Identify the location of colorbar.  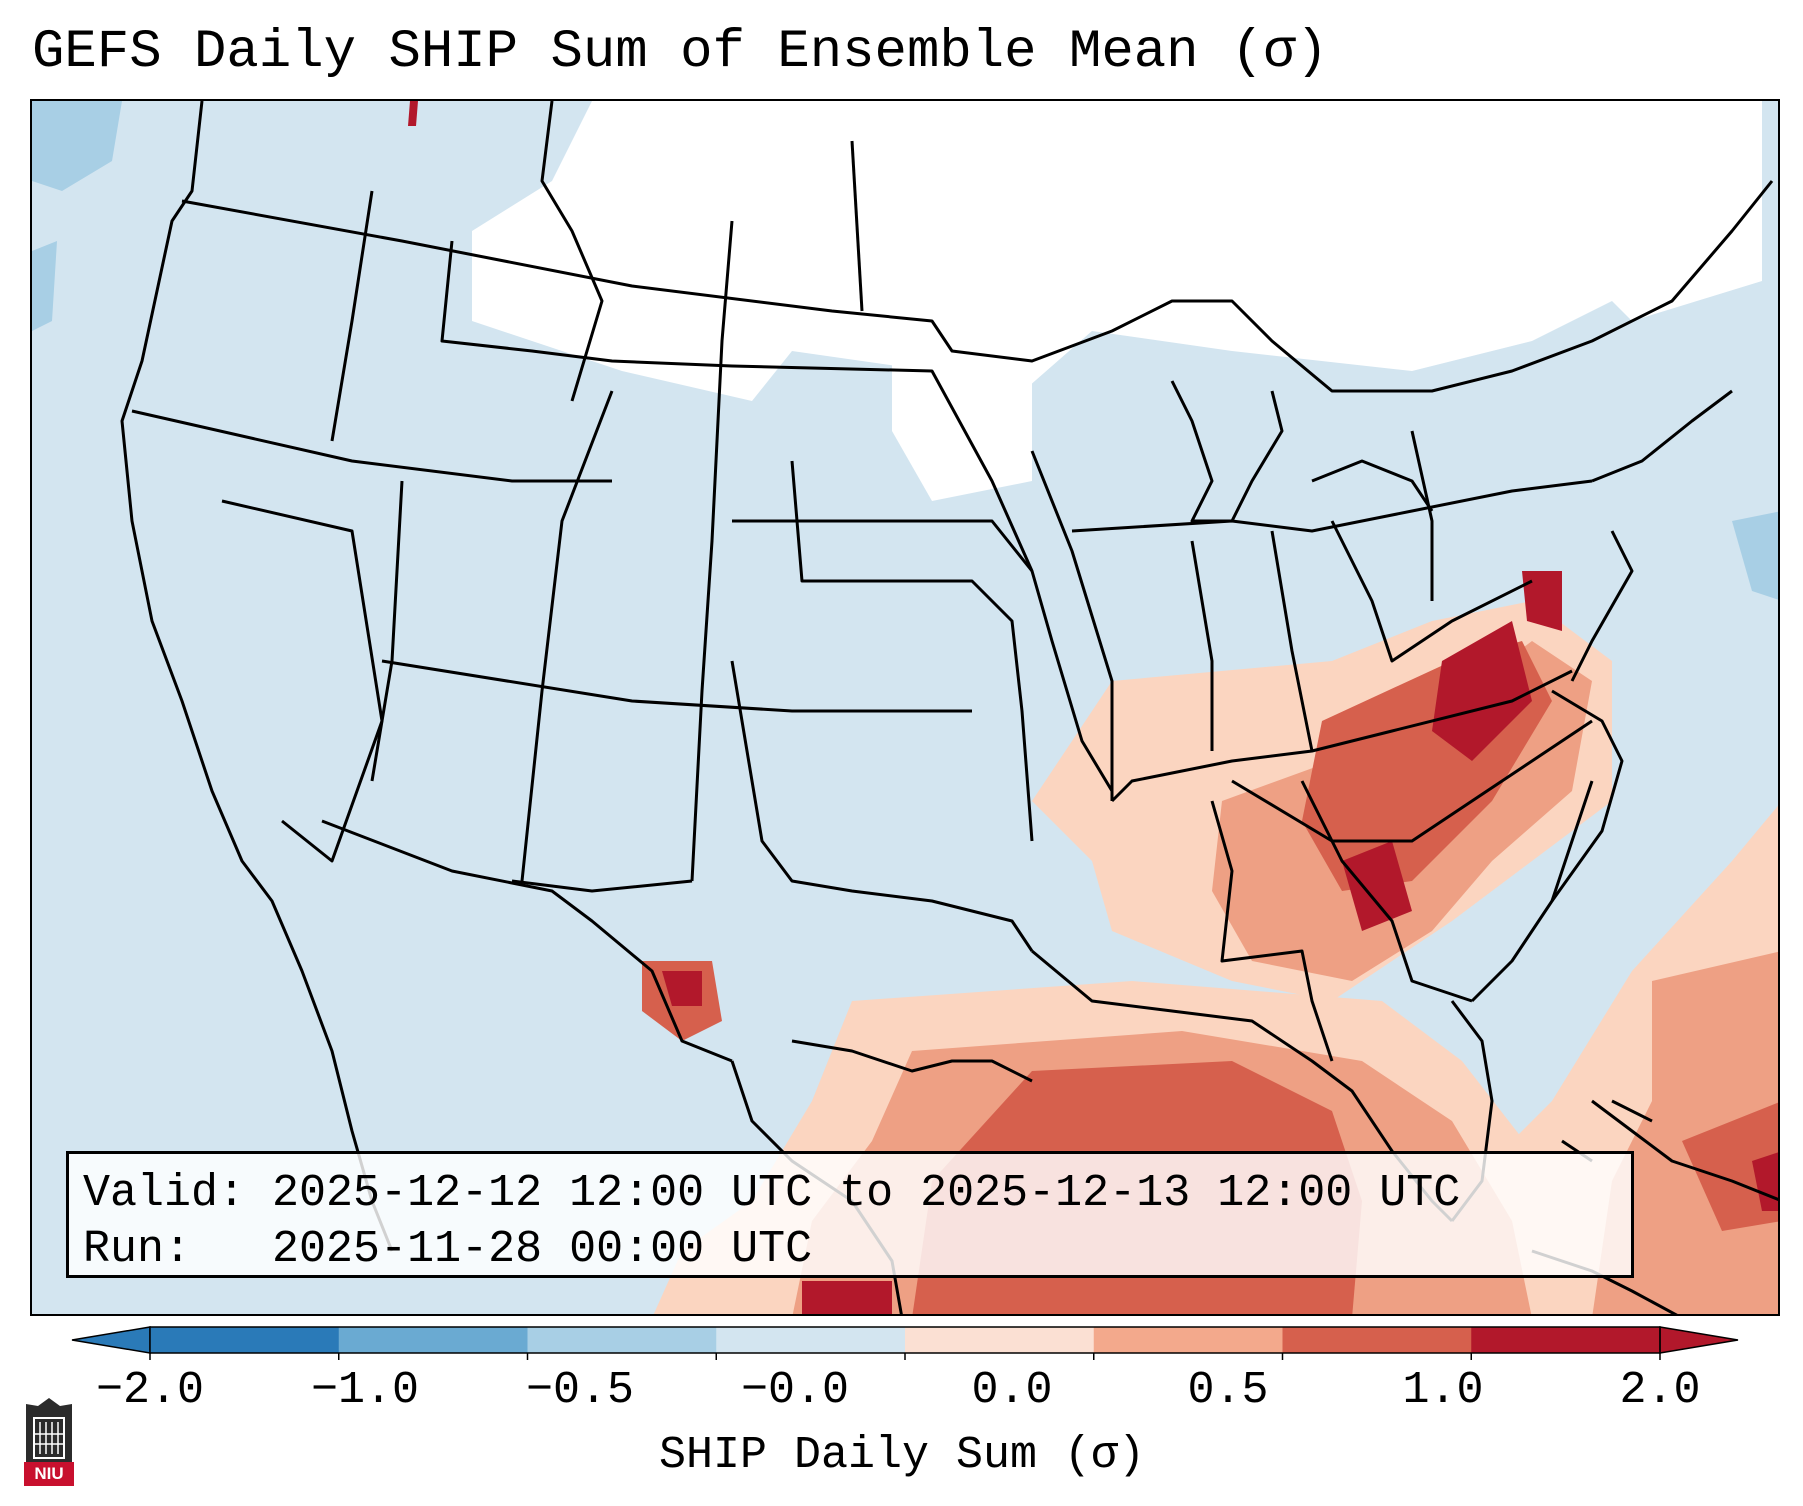
(905, 1343).